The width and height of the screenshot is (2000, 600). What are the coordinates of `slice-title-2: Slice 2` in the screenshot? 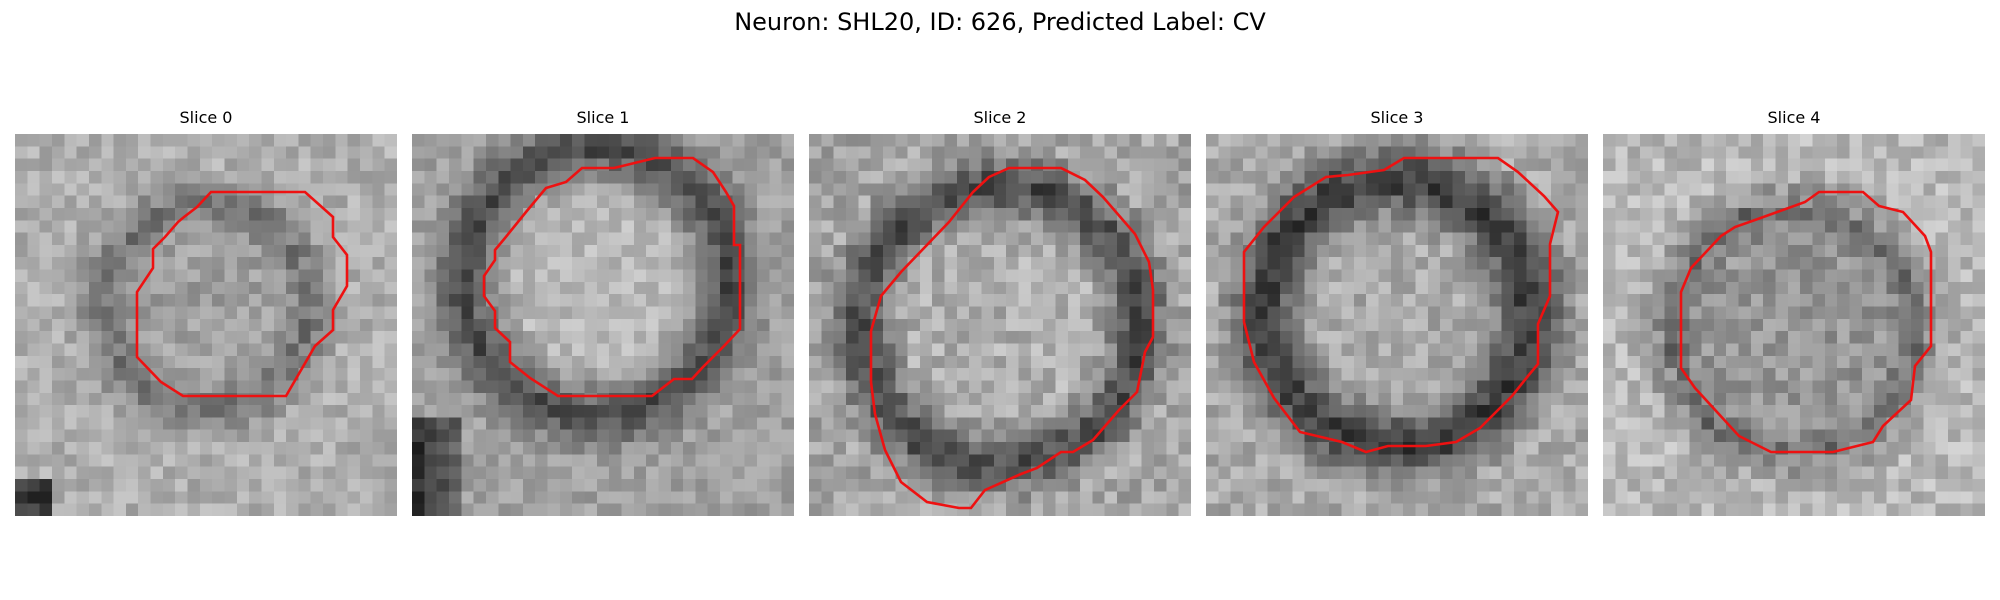 It's located at (1000, 117).